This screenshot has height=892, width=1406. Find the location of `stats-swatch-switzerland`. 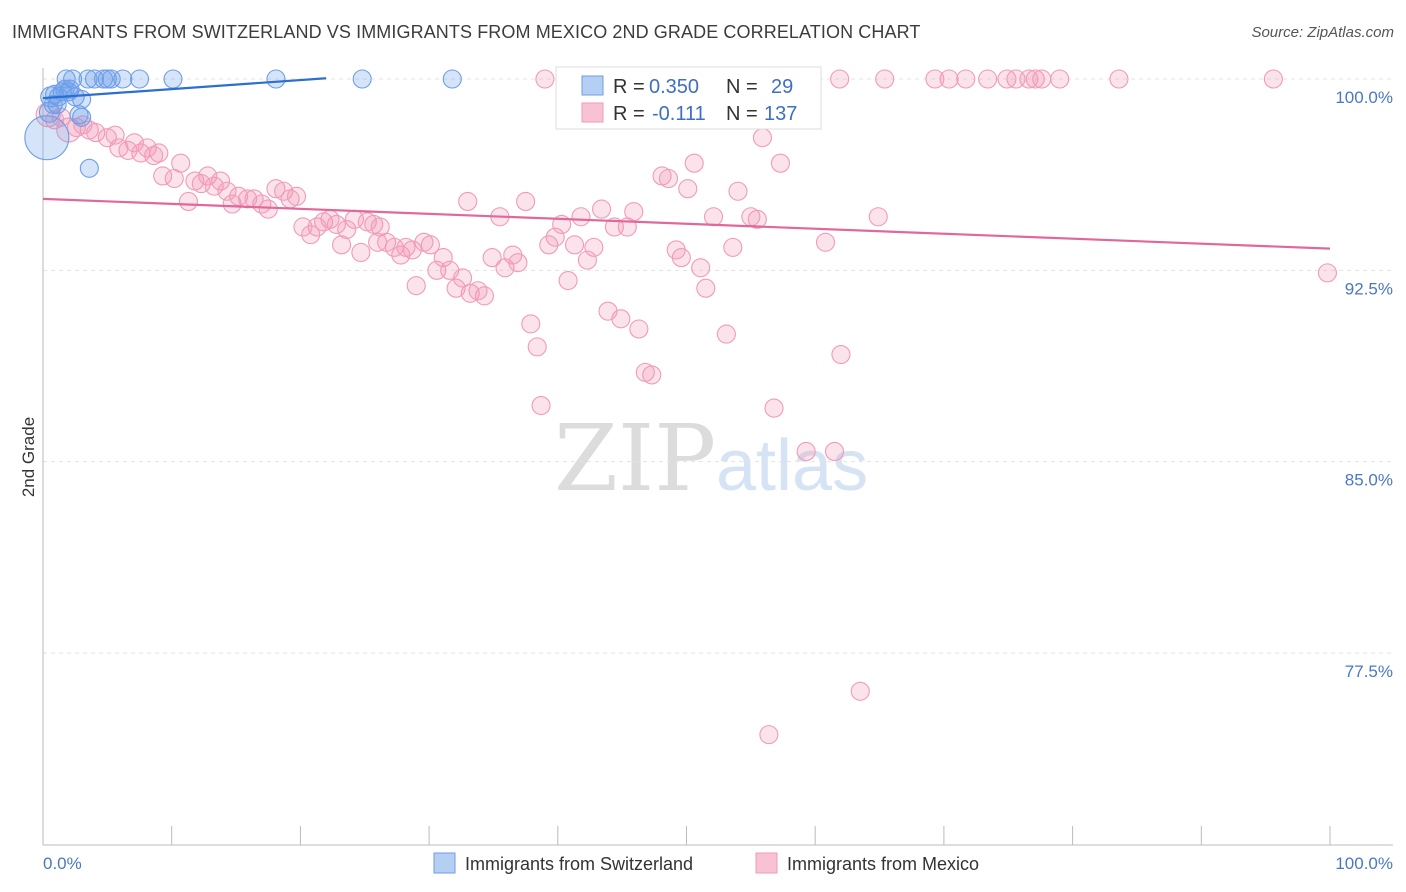

stats-swatch-switzerland is located at coordinates (592, 85).